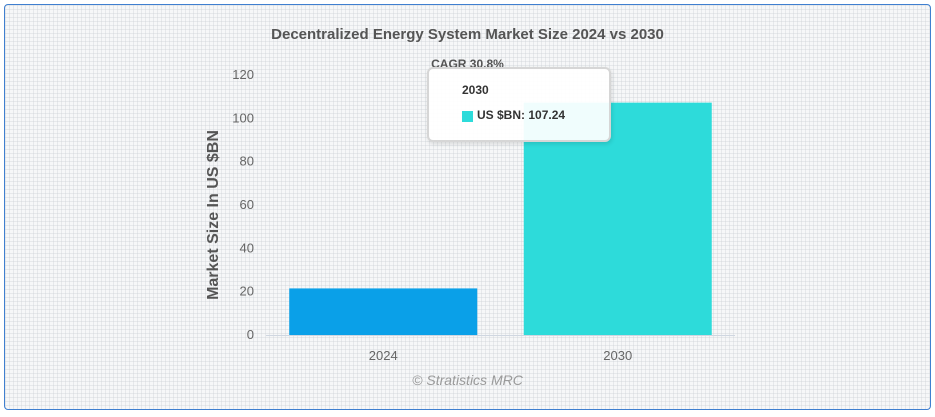 This screenshot has width=935, height=417. What do you see at coordinates (243, 74) in the screenshot?
I see `y-tick-label: 120` at bounding box center [243, 74].